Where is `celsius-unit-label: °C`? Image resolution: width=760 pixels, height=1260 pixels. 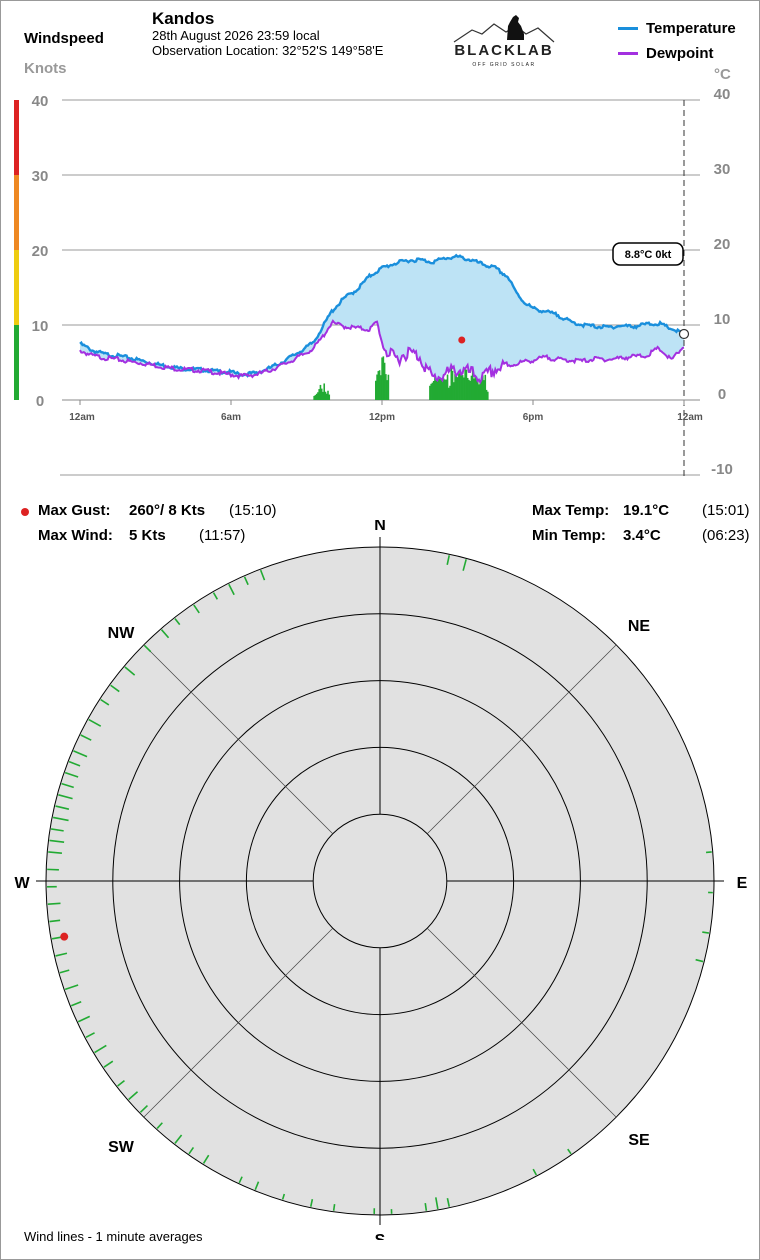 celsius-unit-label: °C is located at coordinates (722, 74).